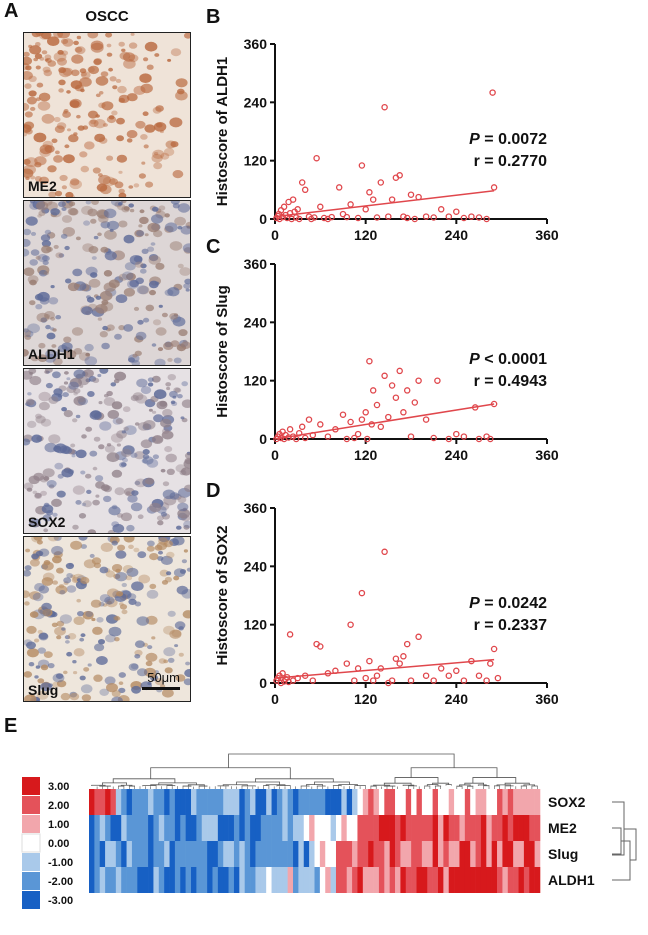 The width and height of the screenshot is (648, 935). What do you see at coordinates (107, 115) in the screenshot?
I see `ihc-image-me2: ME2` at bounding box center [107, 115].